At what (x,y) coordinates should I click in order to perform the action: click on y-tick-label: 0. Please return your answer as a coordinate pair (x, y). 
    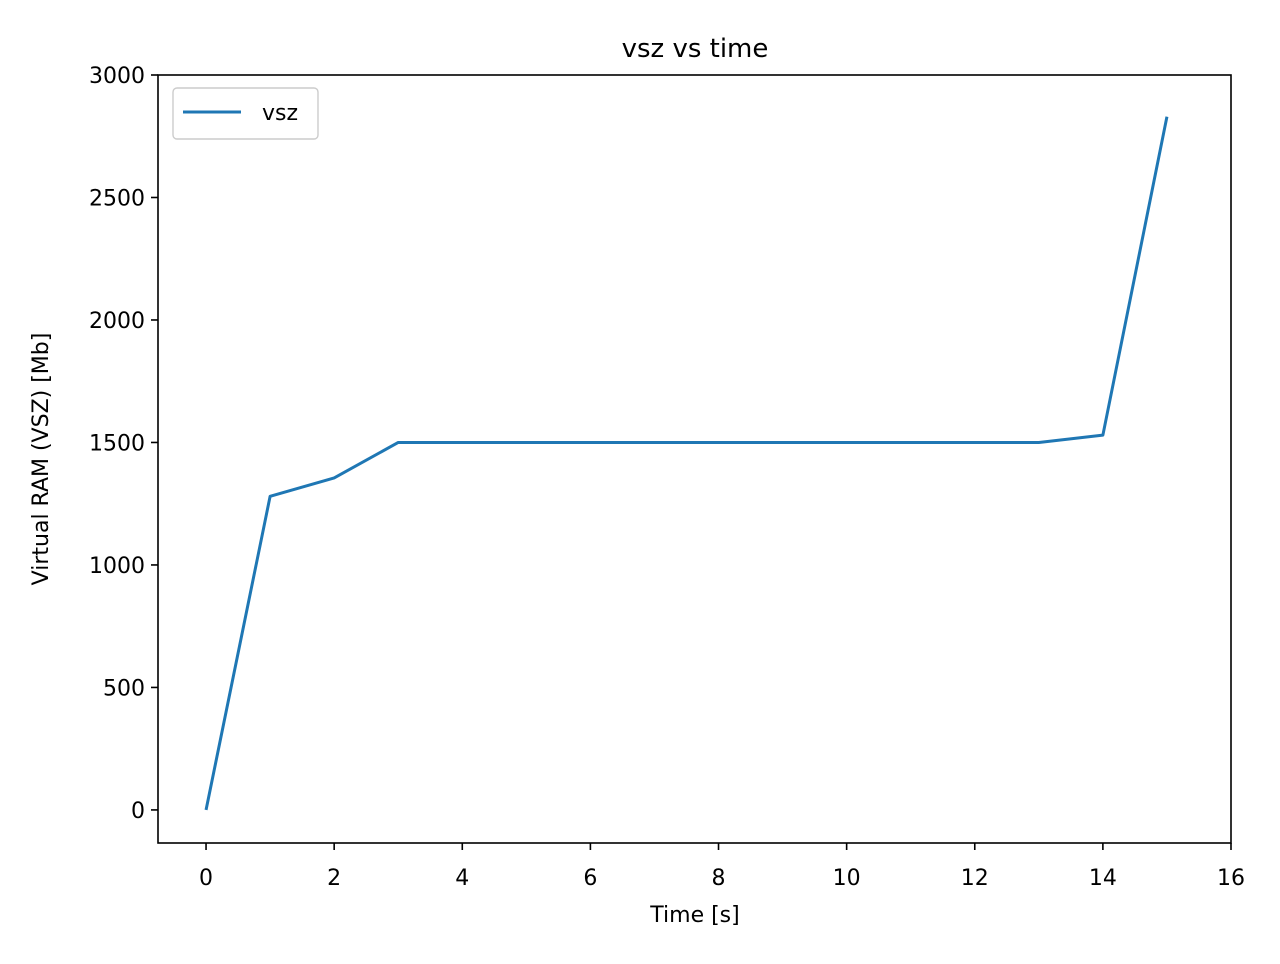
    Looking at the image, I should click on (138, 811).